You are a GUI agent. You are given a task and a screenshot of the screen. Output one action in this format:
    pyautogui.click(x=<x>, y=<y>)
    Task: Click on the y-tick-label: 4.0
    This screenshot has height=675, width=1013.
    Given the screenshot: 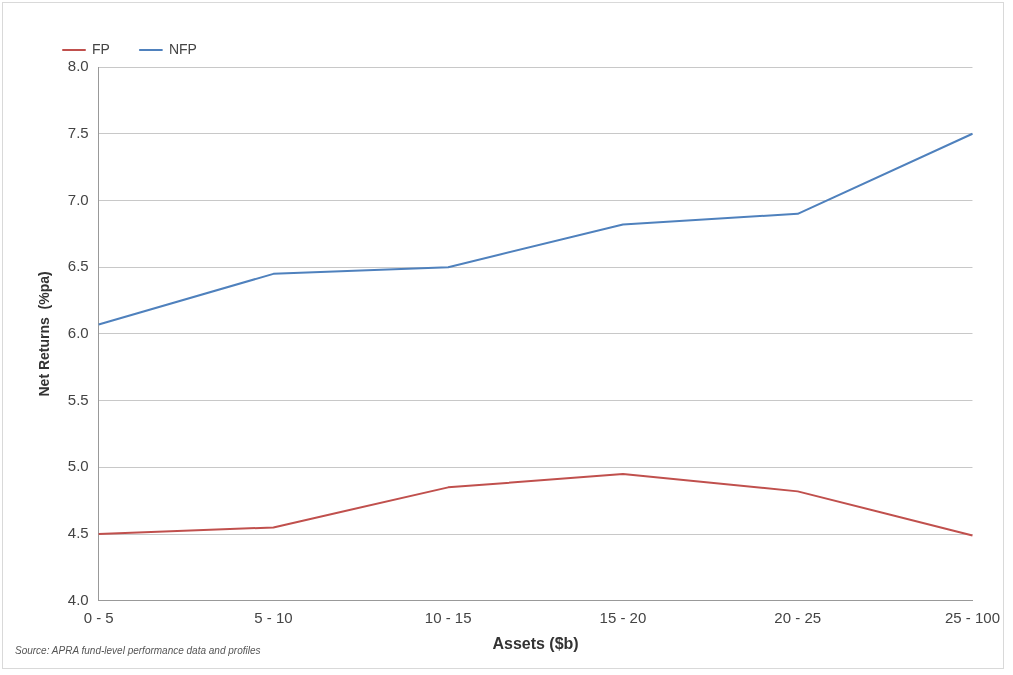 What is the action you would take?
    pyautogui.click(x=78, y=599)
    